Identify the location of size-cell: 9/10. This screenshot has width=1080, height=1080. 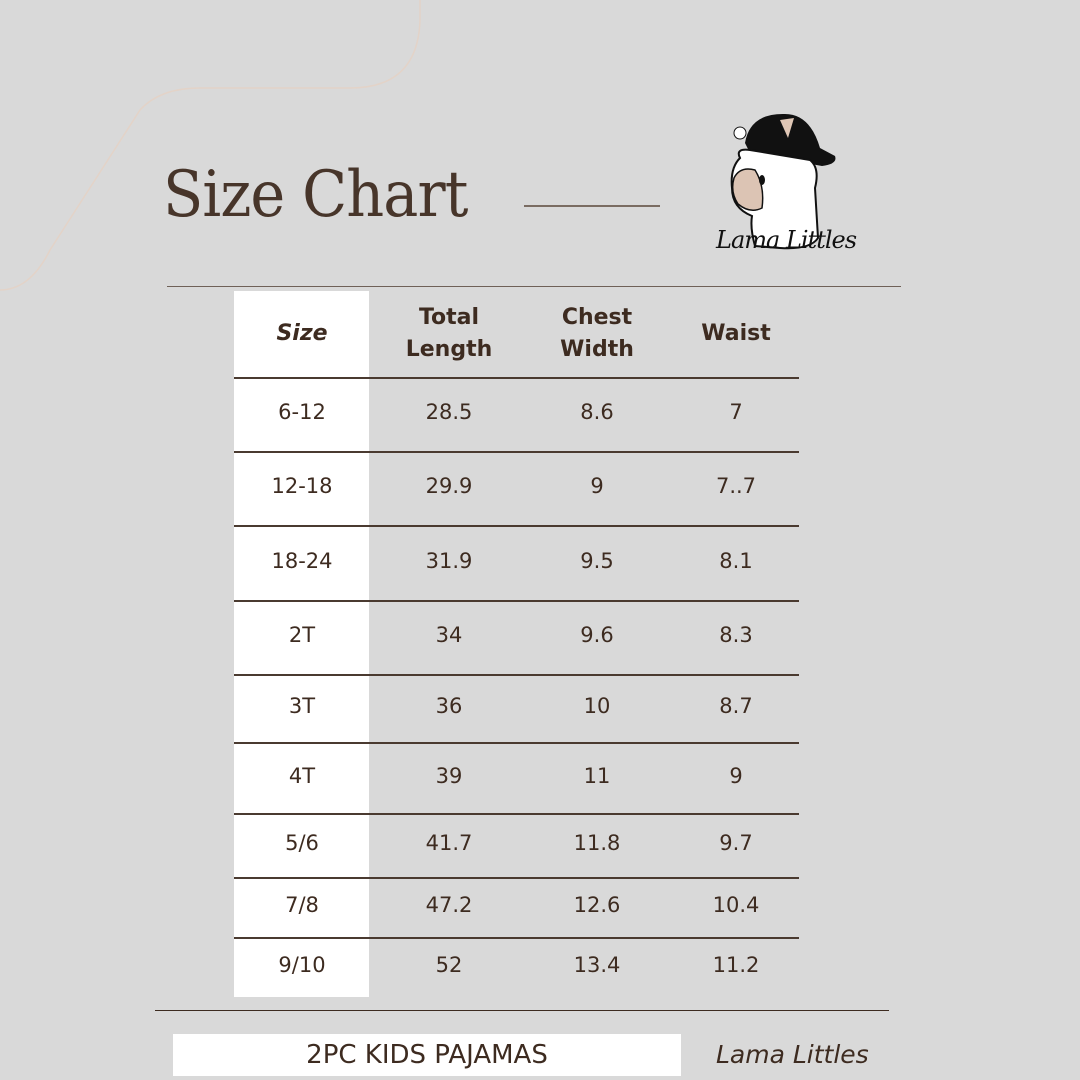
(302, 965).